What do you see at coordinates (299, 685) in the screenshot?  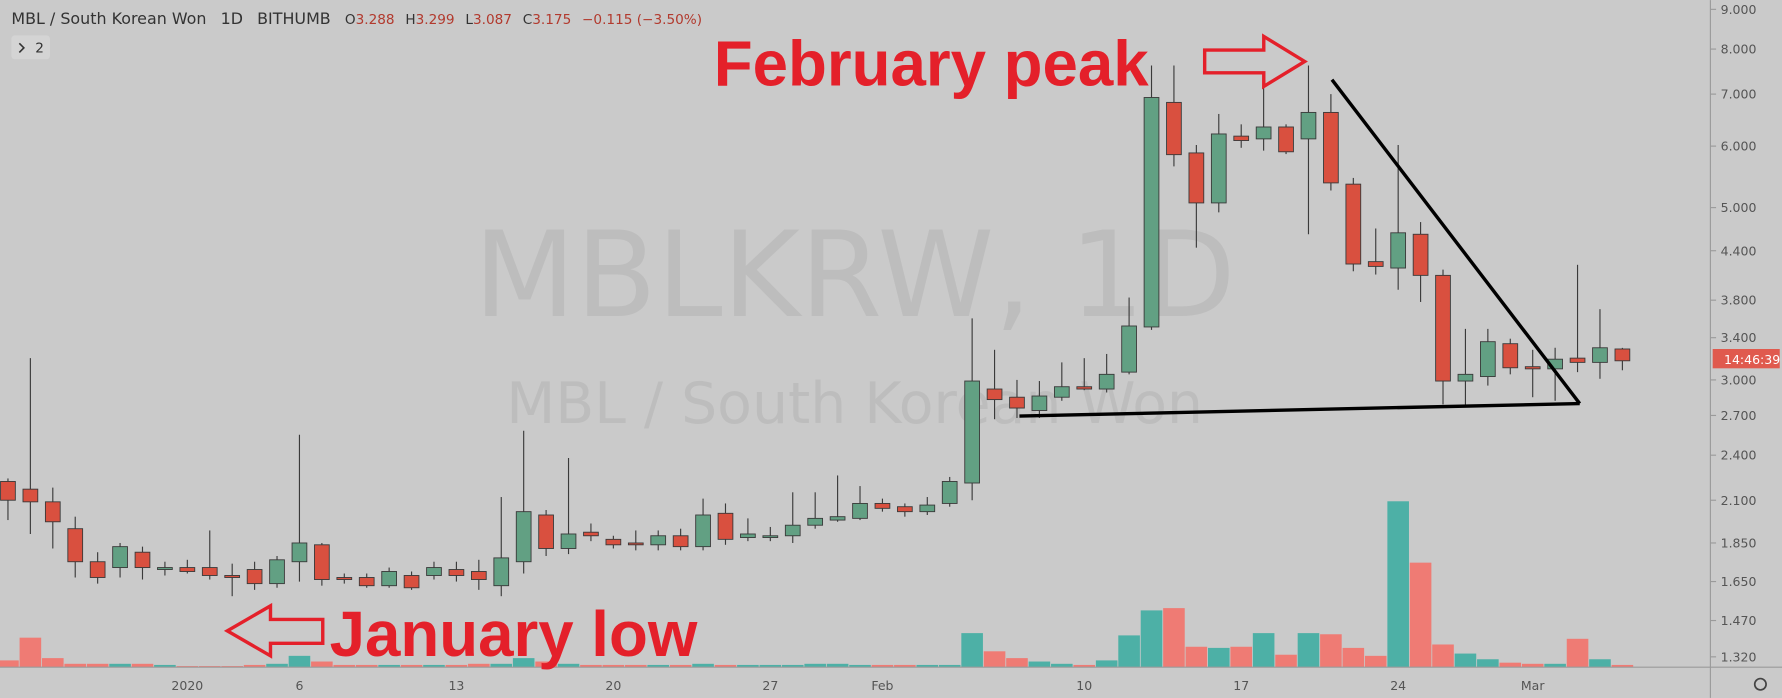 I see `x-tick-label: 6` at bounding box center [299, 685].